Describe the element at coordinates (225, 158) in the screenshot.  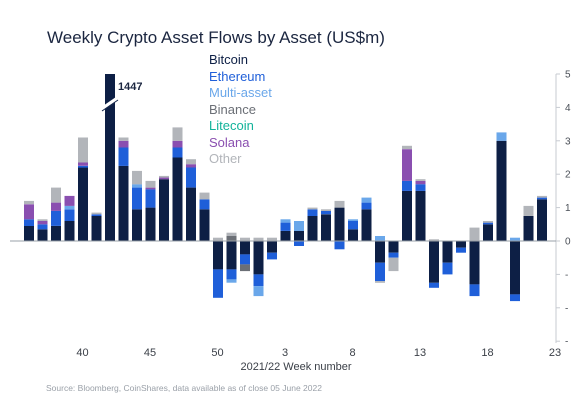
I see `legend-other: Other` at that location.